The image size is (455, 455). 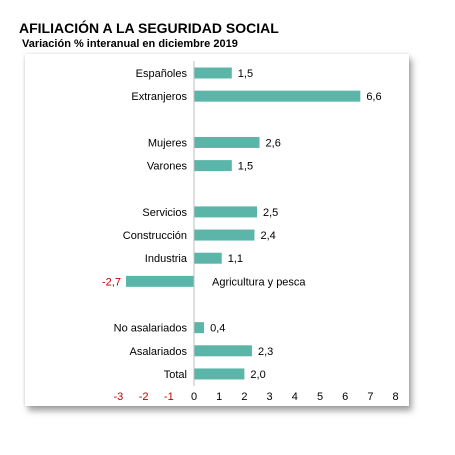 I want to click on bar-industria, so click(x=208, y=258).